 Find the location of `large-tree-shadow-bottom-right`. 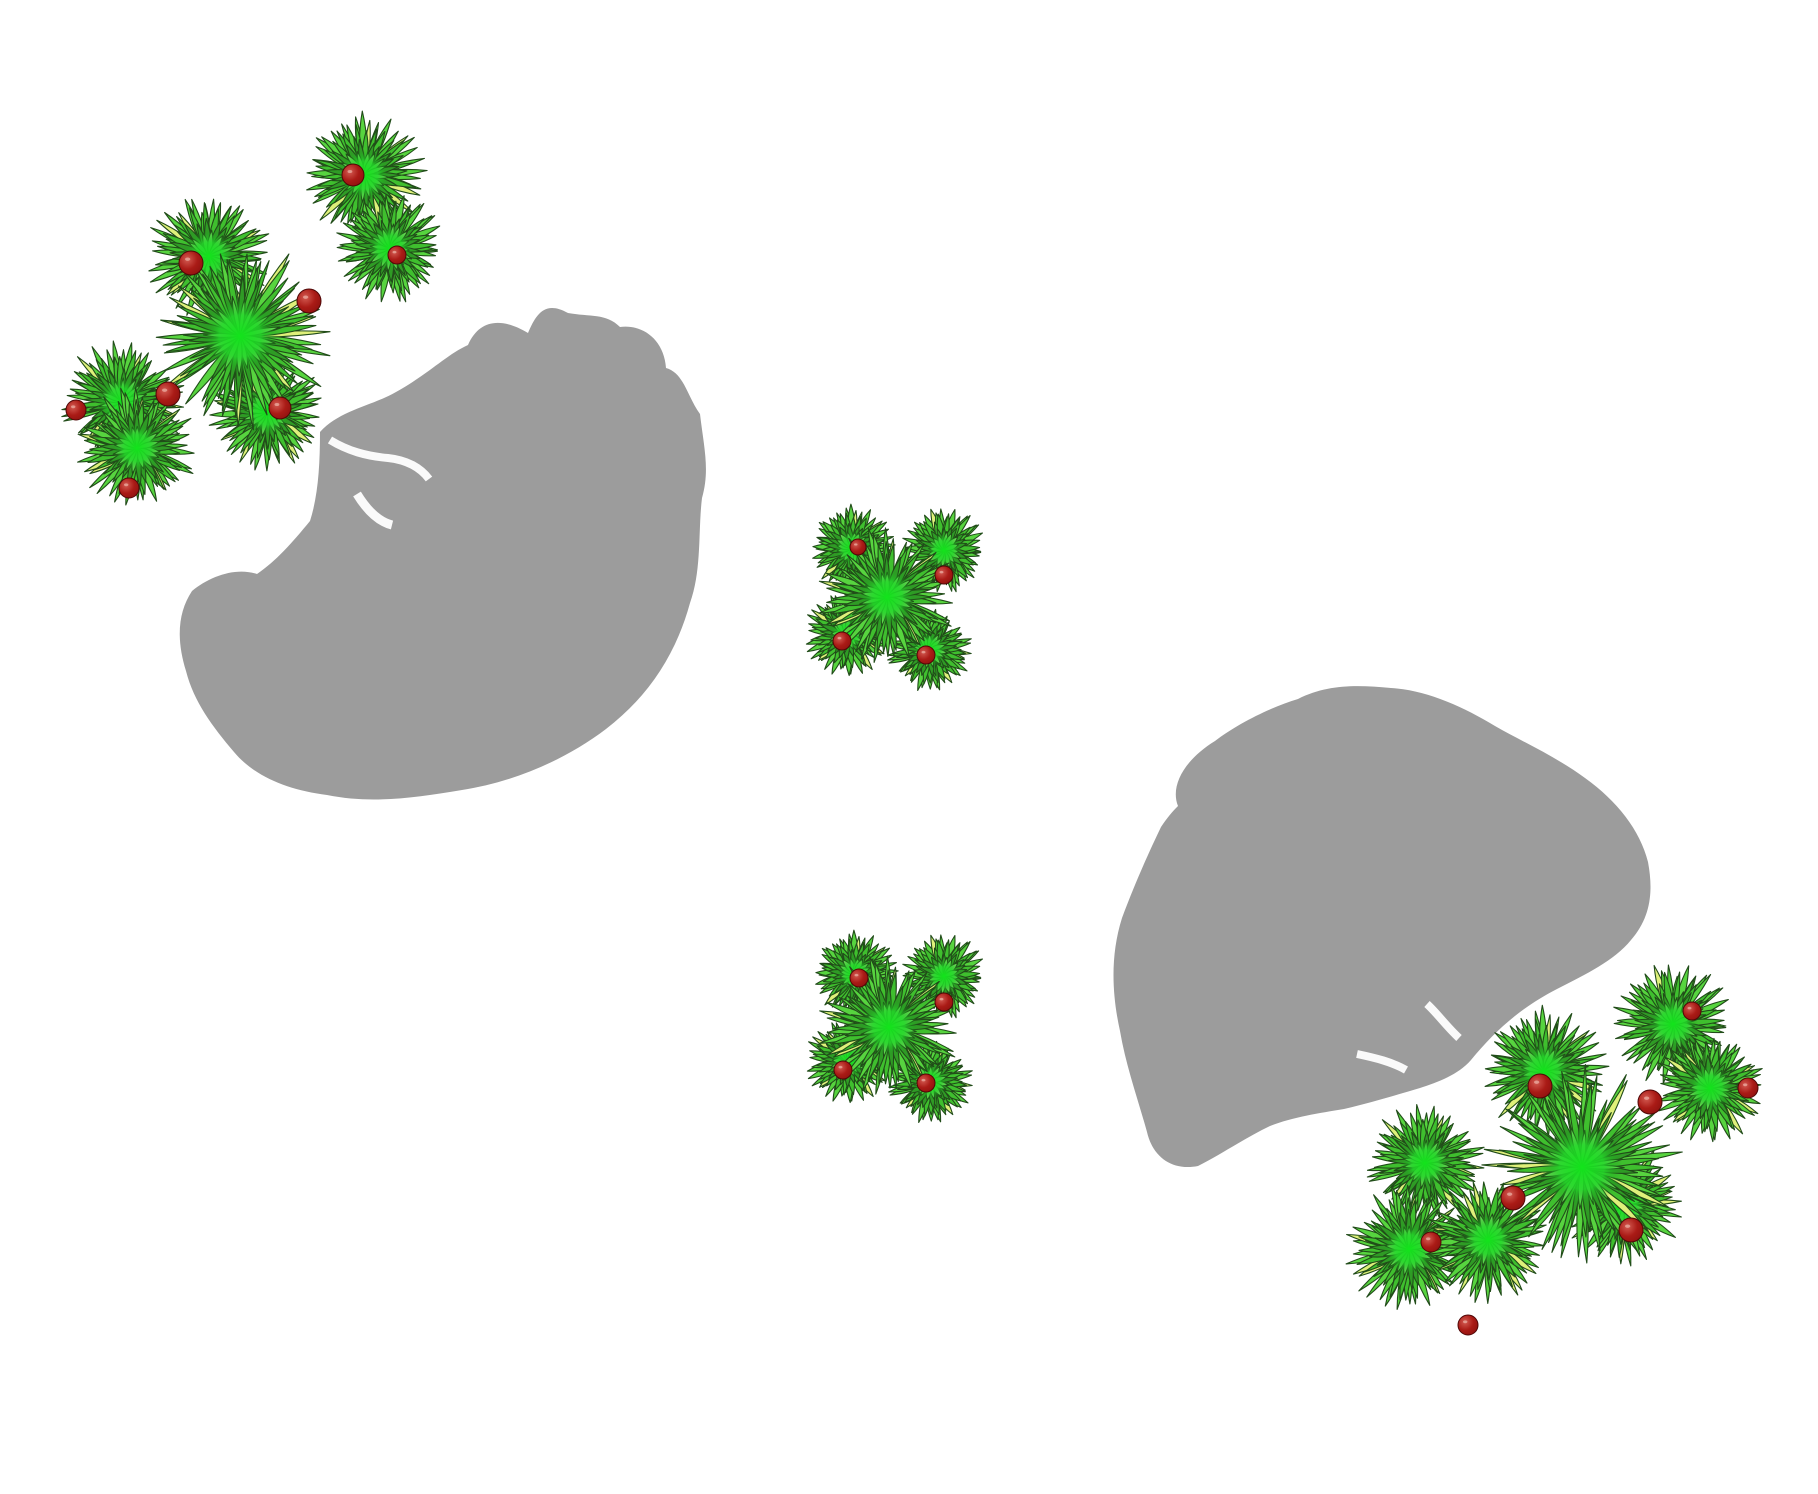

large-tree-shadow-bottom-right is located at coordinates (1382, 927).